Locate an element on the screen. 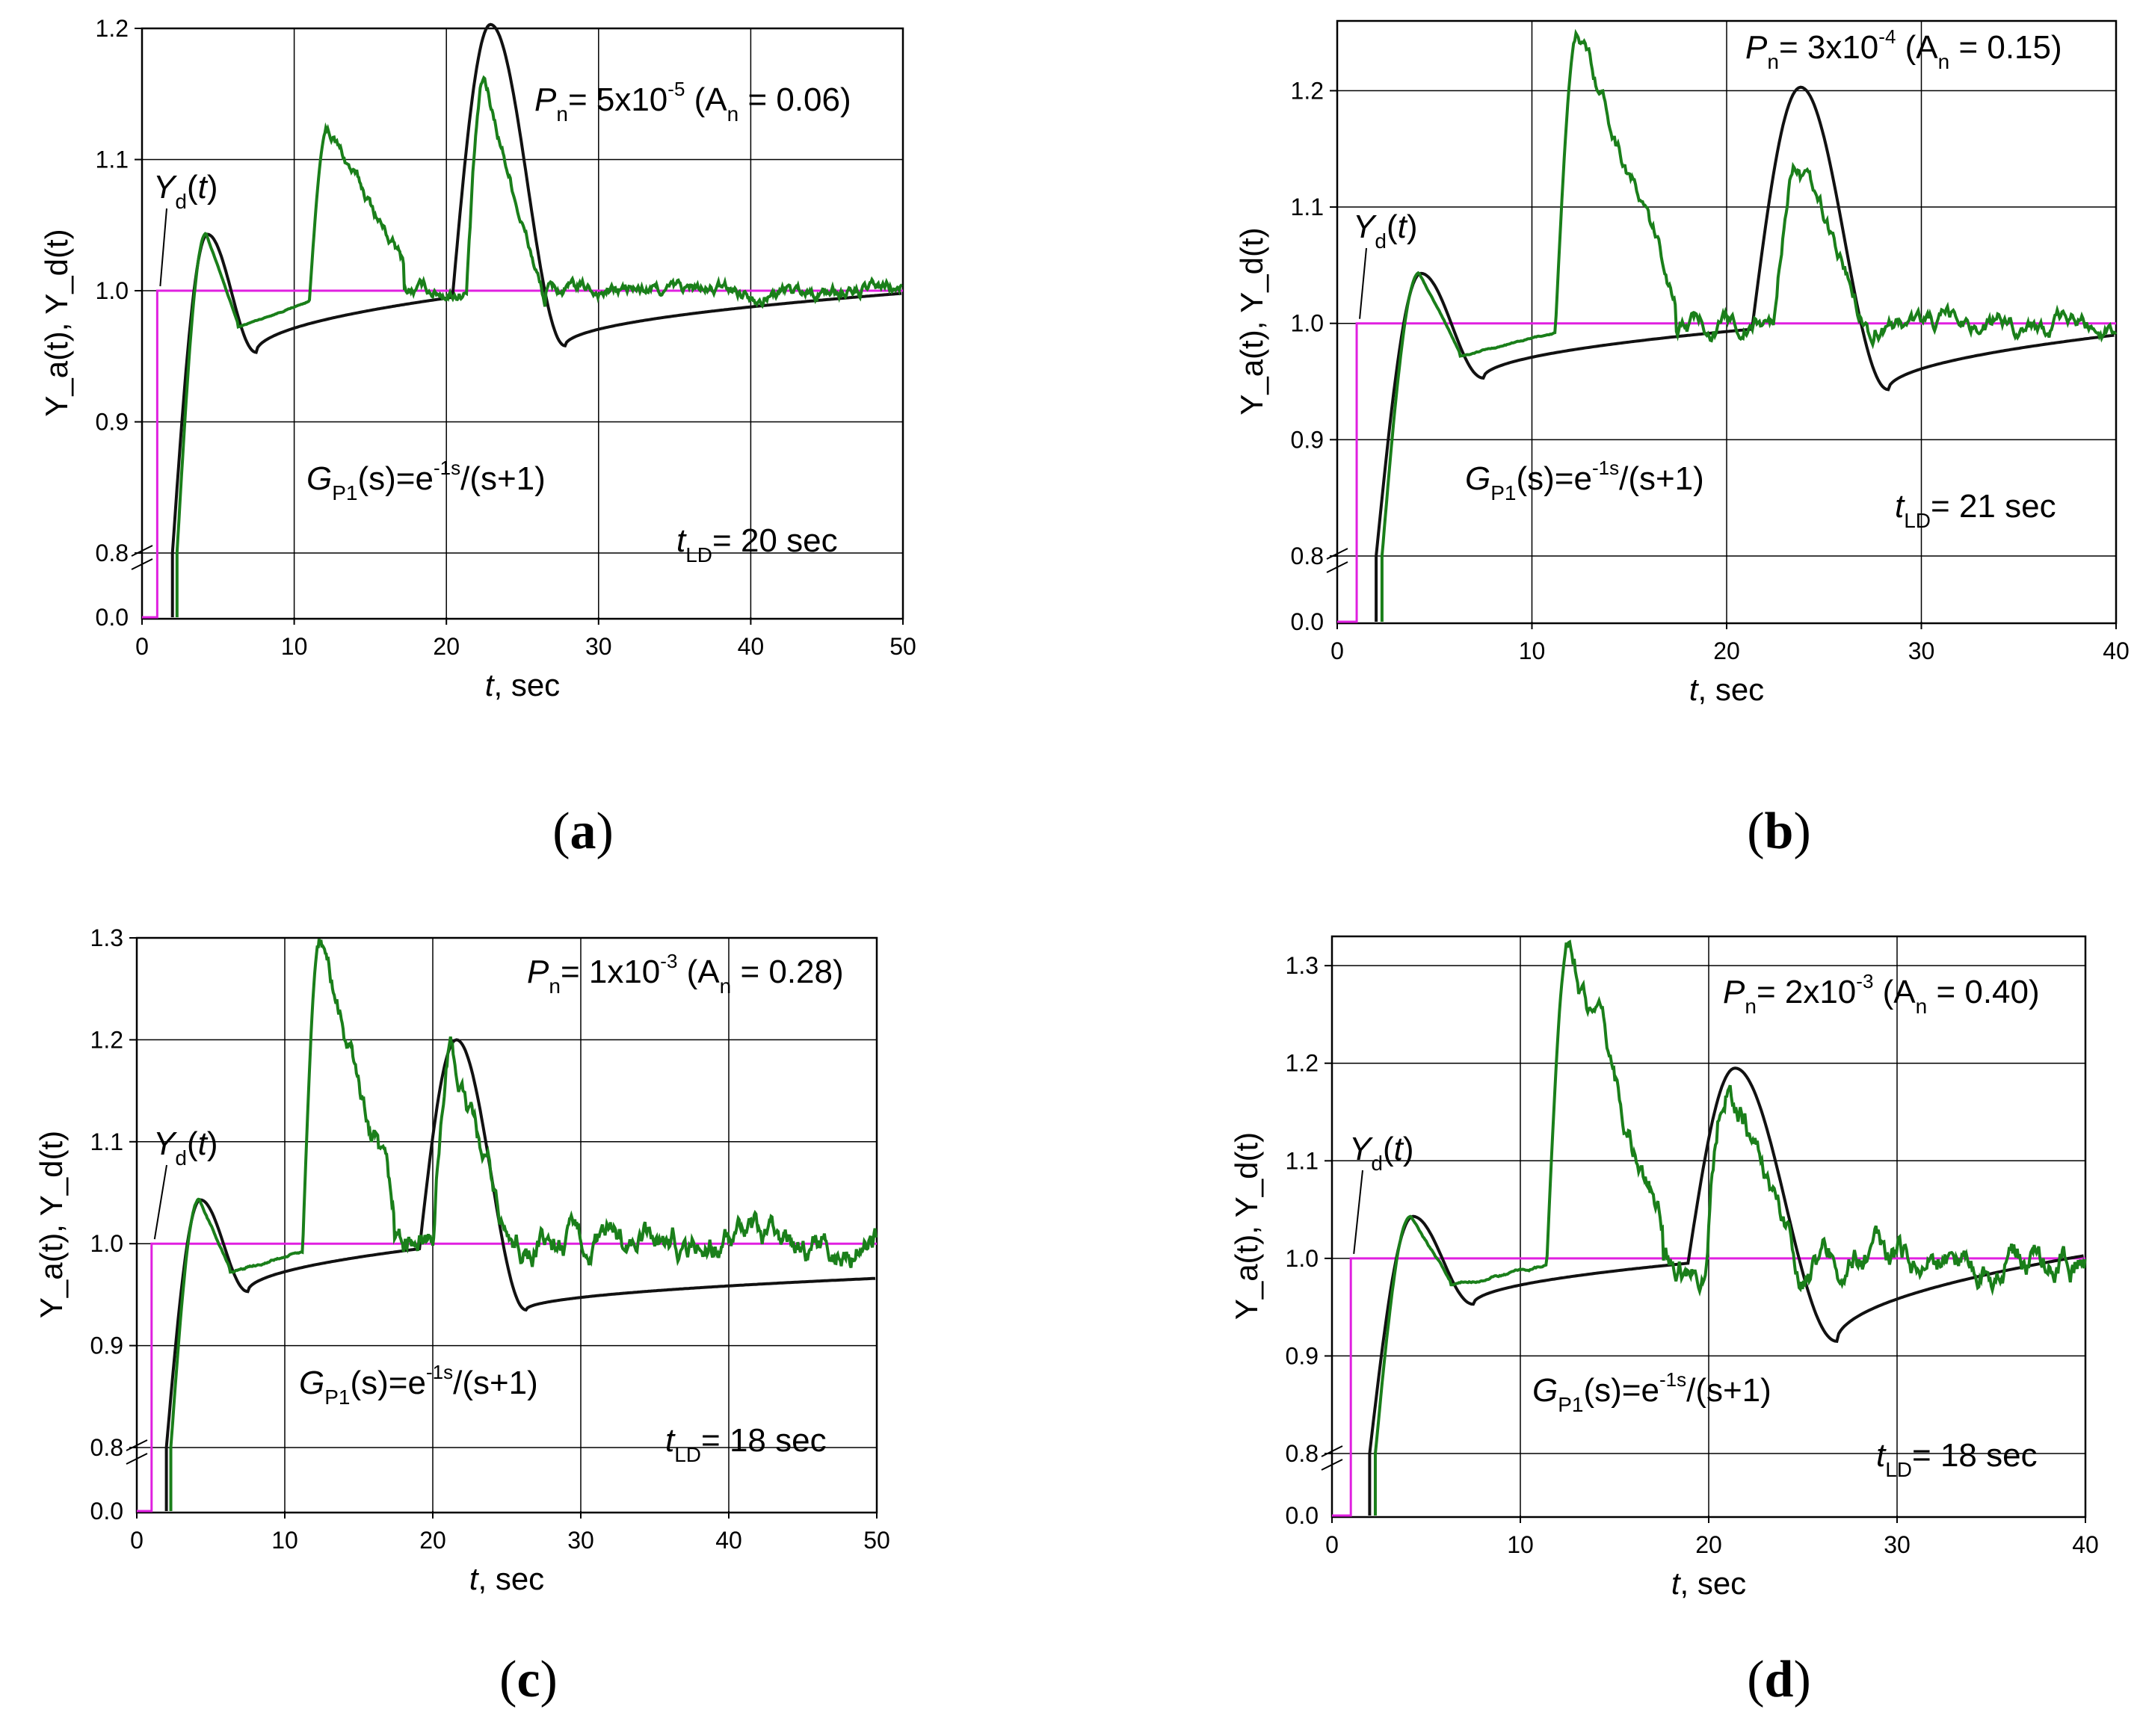  panel-caption: (b) is located at coordinates (1779, 831).